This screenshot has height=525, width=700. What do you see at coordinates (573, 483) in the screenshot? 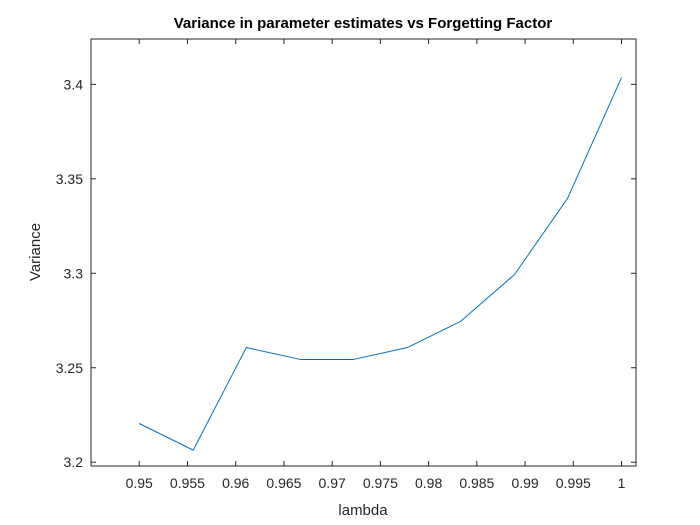
I see `x-tick-label: 0.995` at bounding box center [573, 483].